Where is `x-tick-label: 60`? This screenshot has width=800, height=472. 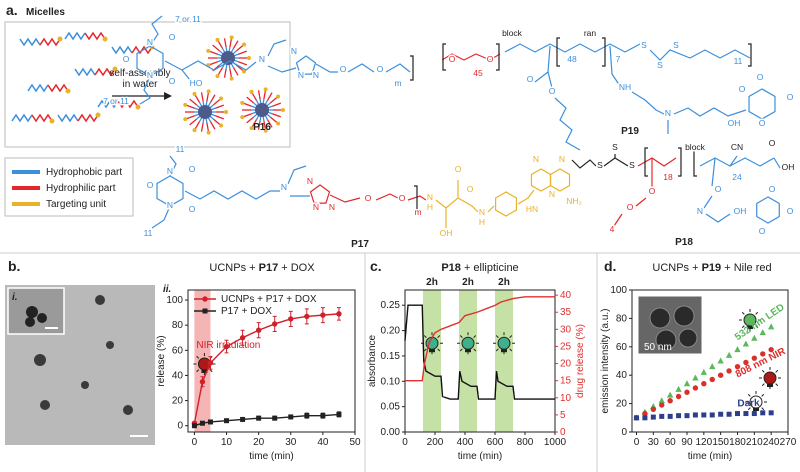 x-tick-label: 60 is located at coordinates (671, 442).